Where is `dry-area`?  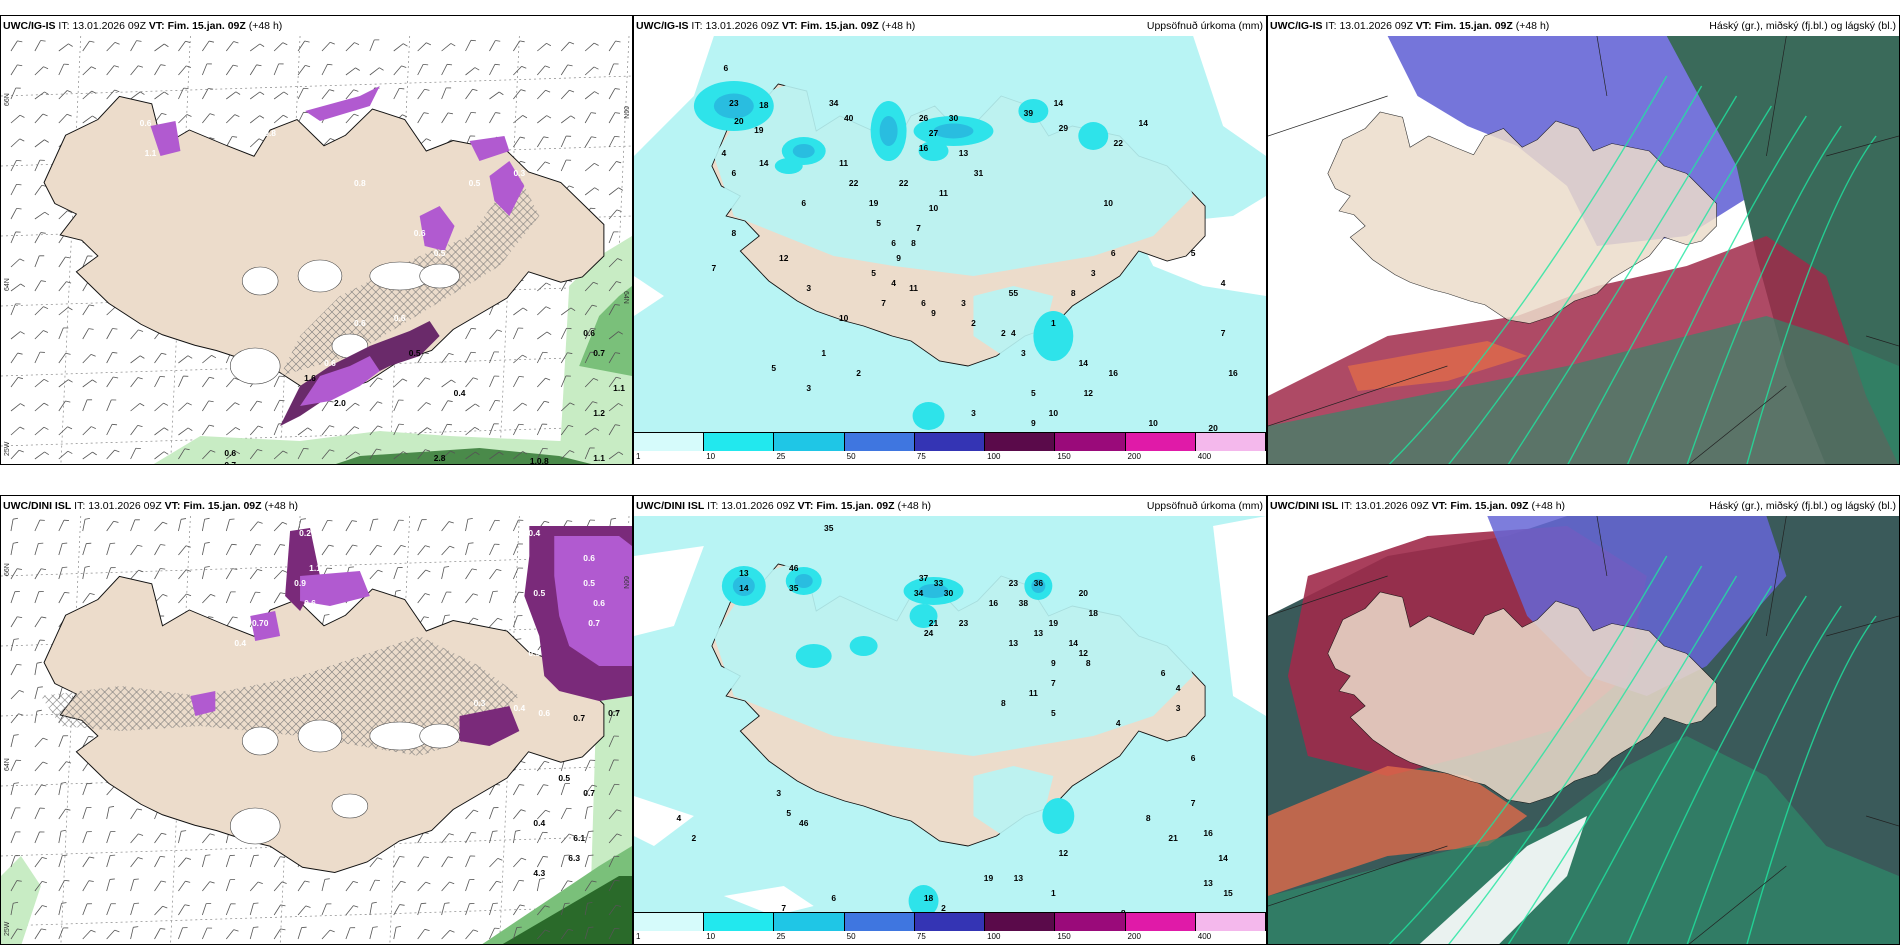 dry-area is located at coordinates (950, 714).